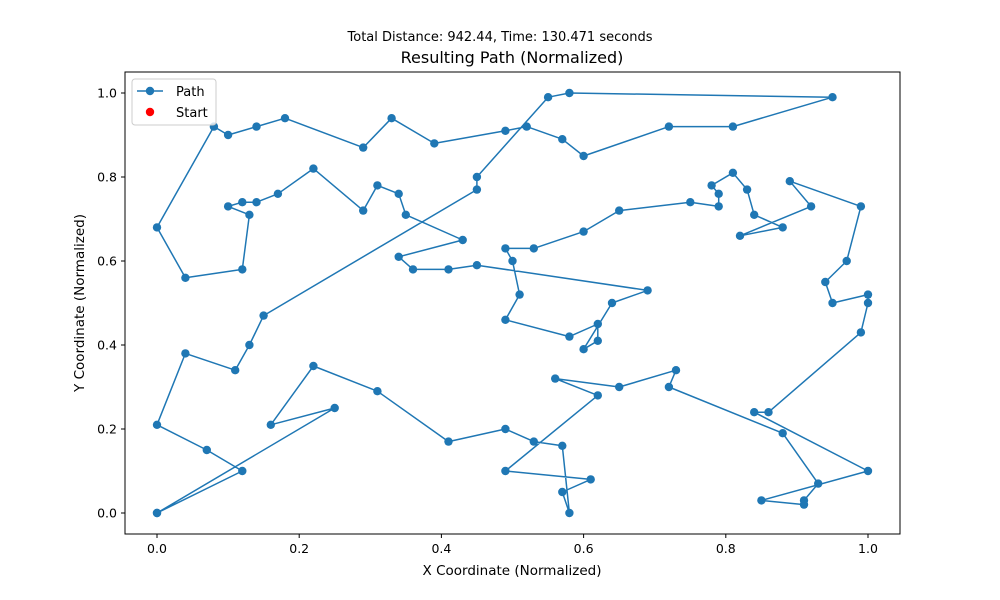  What do you see at coordinates (150, 112) in the screenshot?
I see `legend-start-marker` at bounding box center [150, 112].